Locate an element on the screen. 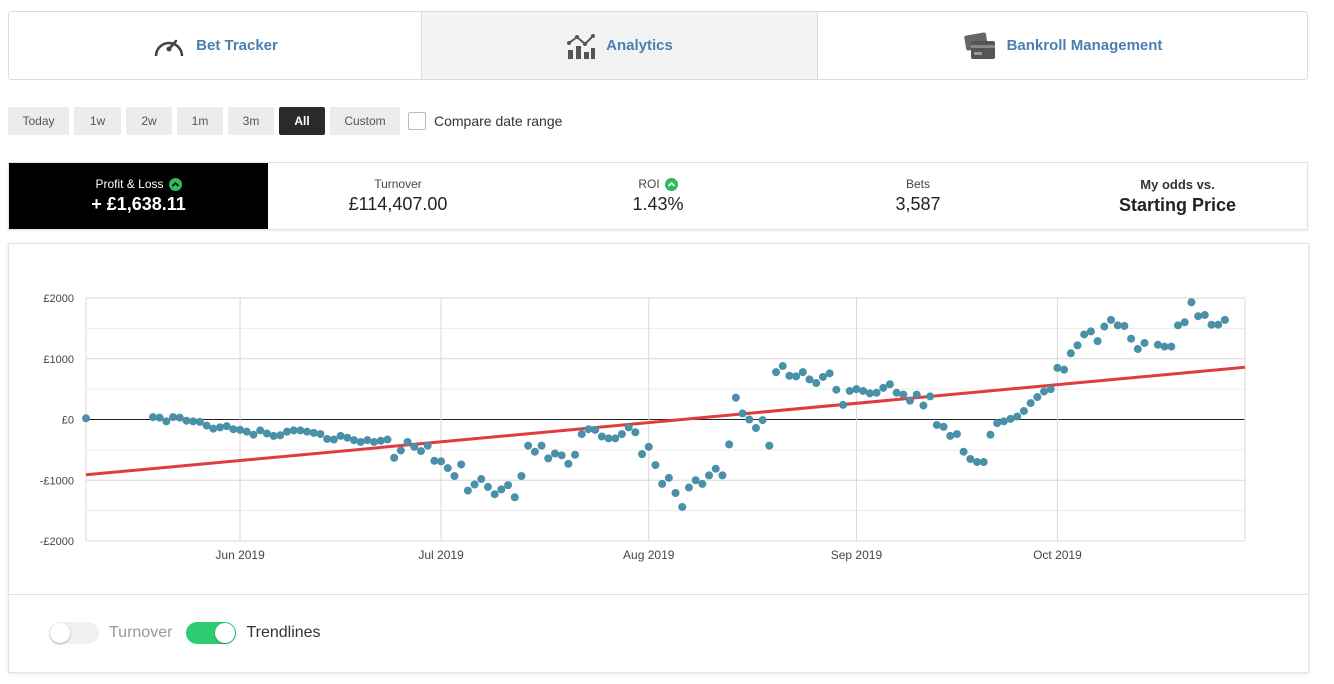 The height and width of the screenshot is (684, 1334). range-today-button: Today is located at coordinates (38, 121).